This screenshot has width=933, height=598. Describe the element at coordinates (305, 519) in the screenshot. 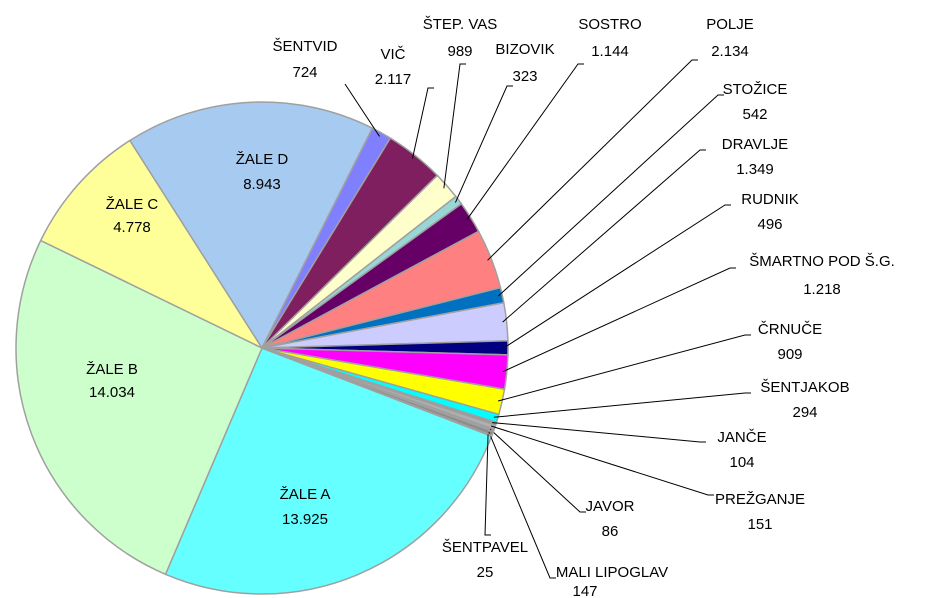

I see `value-label: 13.925` at that location.